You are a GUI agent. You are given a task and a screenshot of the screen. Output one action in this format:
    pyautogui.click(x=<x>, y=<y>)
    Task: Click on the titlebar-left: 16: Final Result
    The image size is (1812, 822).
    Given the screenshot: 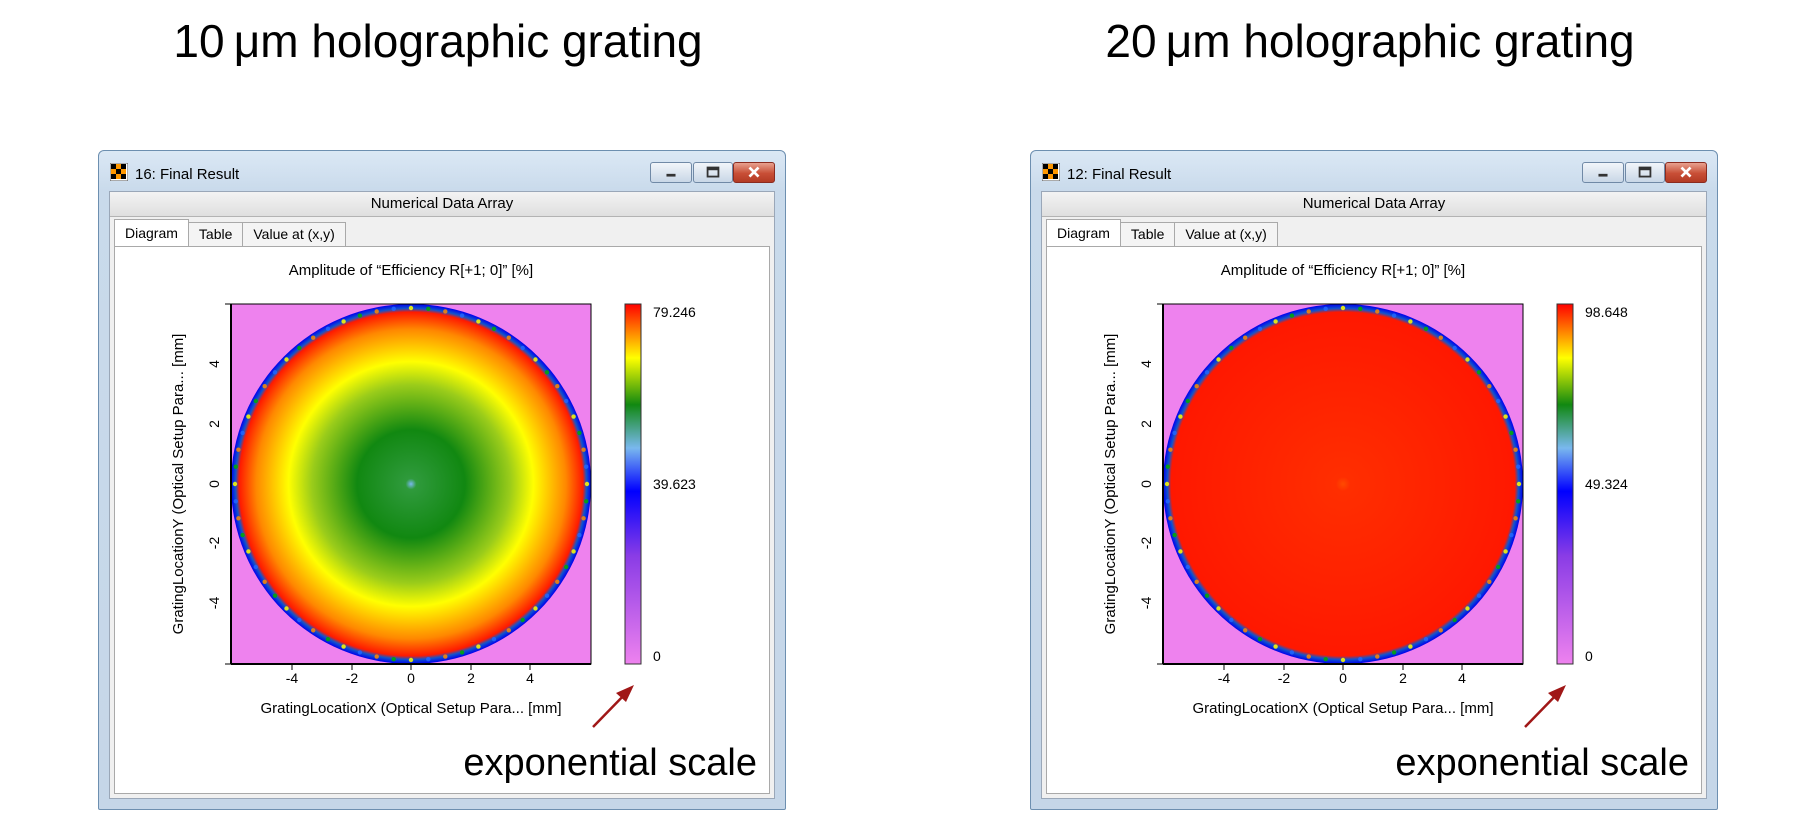 What is the action you would take?
    pyautogui.click(x=442, y=167)
    